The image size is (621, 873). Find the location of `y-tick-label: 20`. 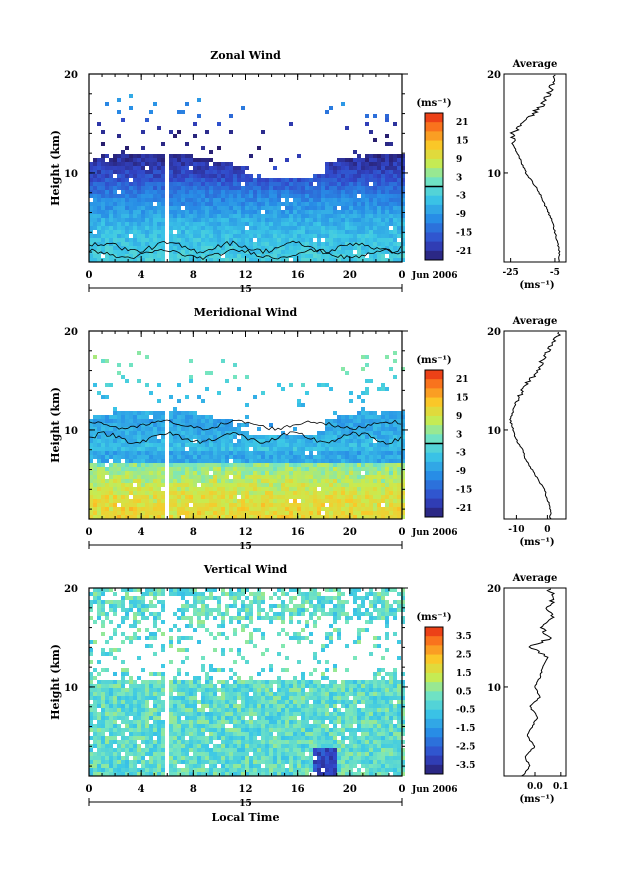

y-tick-label: 20 is located at coordinates (71, 332).